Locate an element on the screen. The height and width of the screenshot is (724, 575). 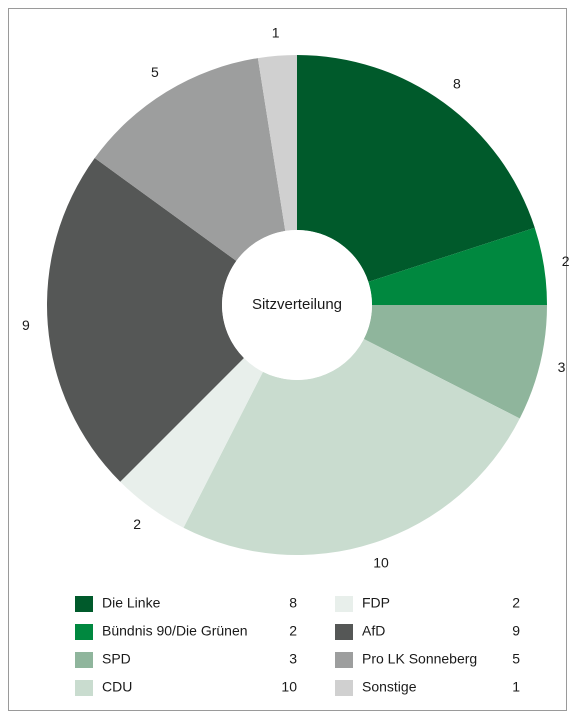
slice-label: 9 is located at coordinates (26, 325).